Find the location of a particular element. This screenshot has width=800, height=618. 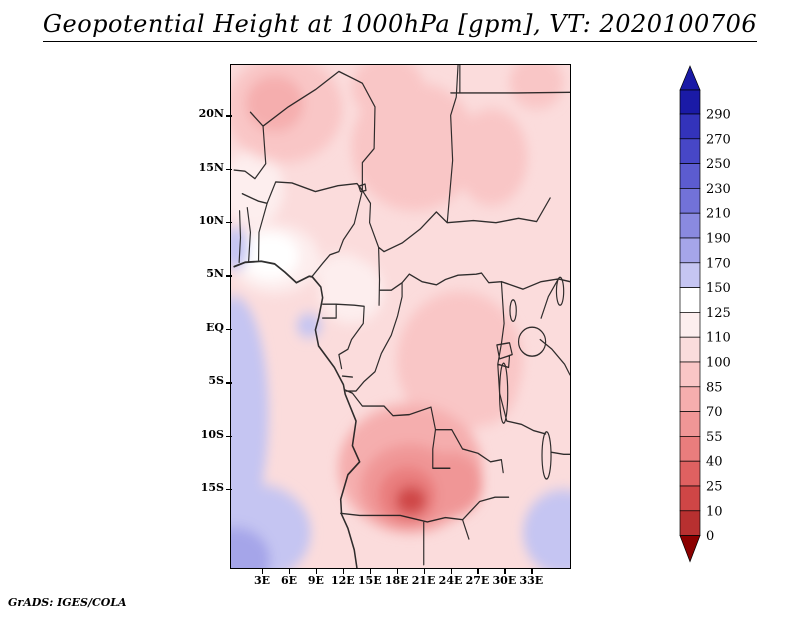

colorbar-label: 290 is located at coordinates (718, 115).